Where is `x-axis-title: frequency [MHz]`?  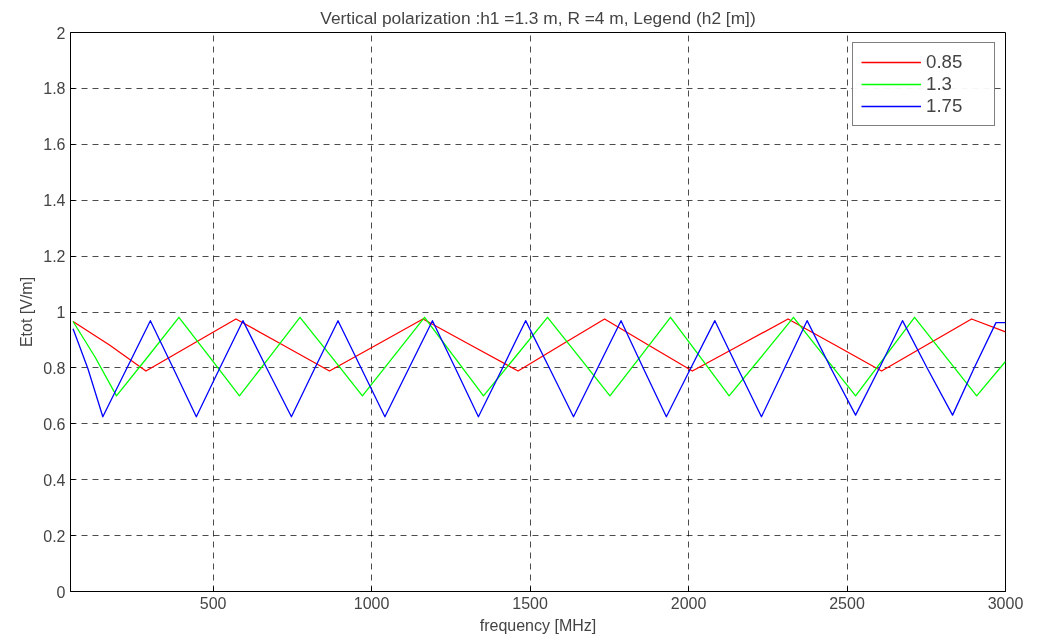
x-axis-title: frequency [MHz] is located at coordinates (538, 625).